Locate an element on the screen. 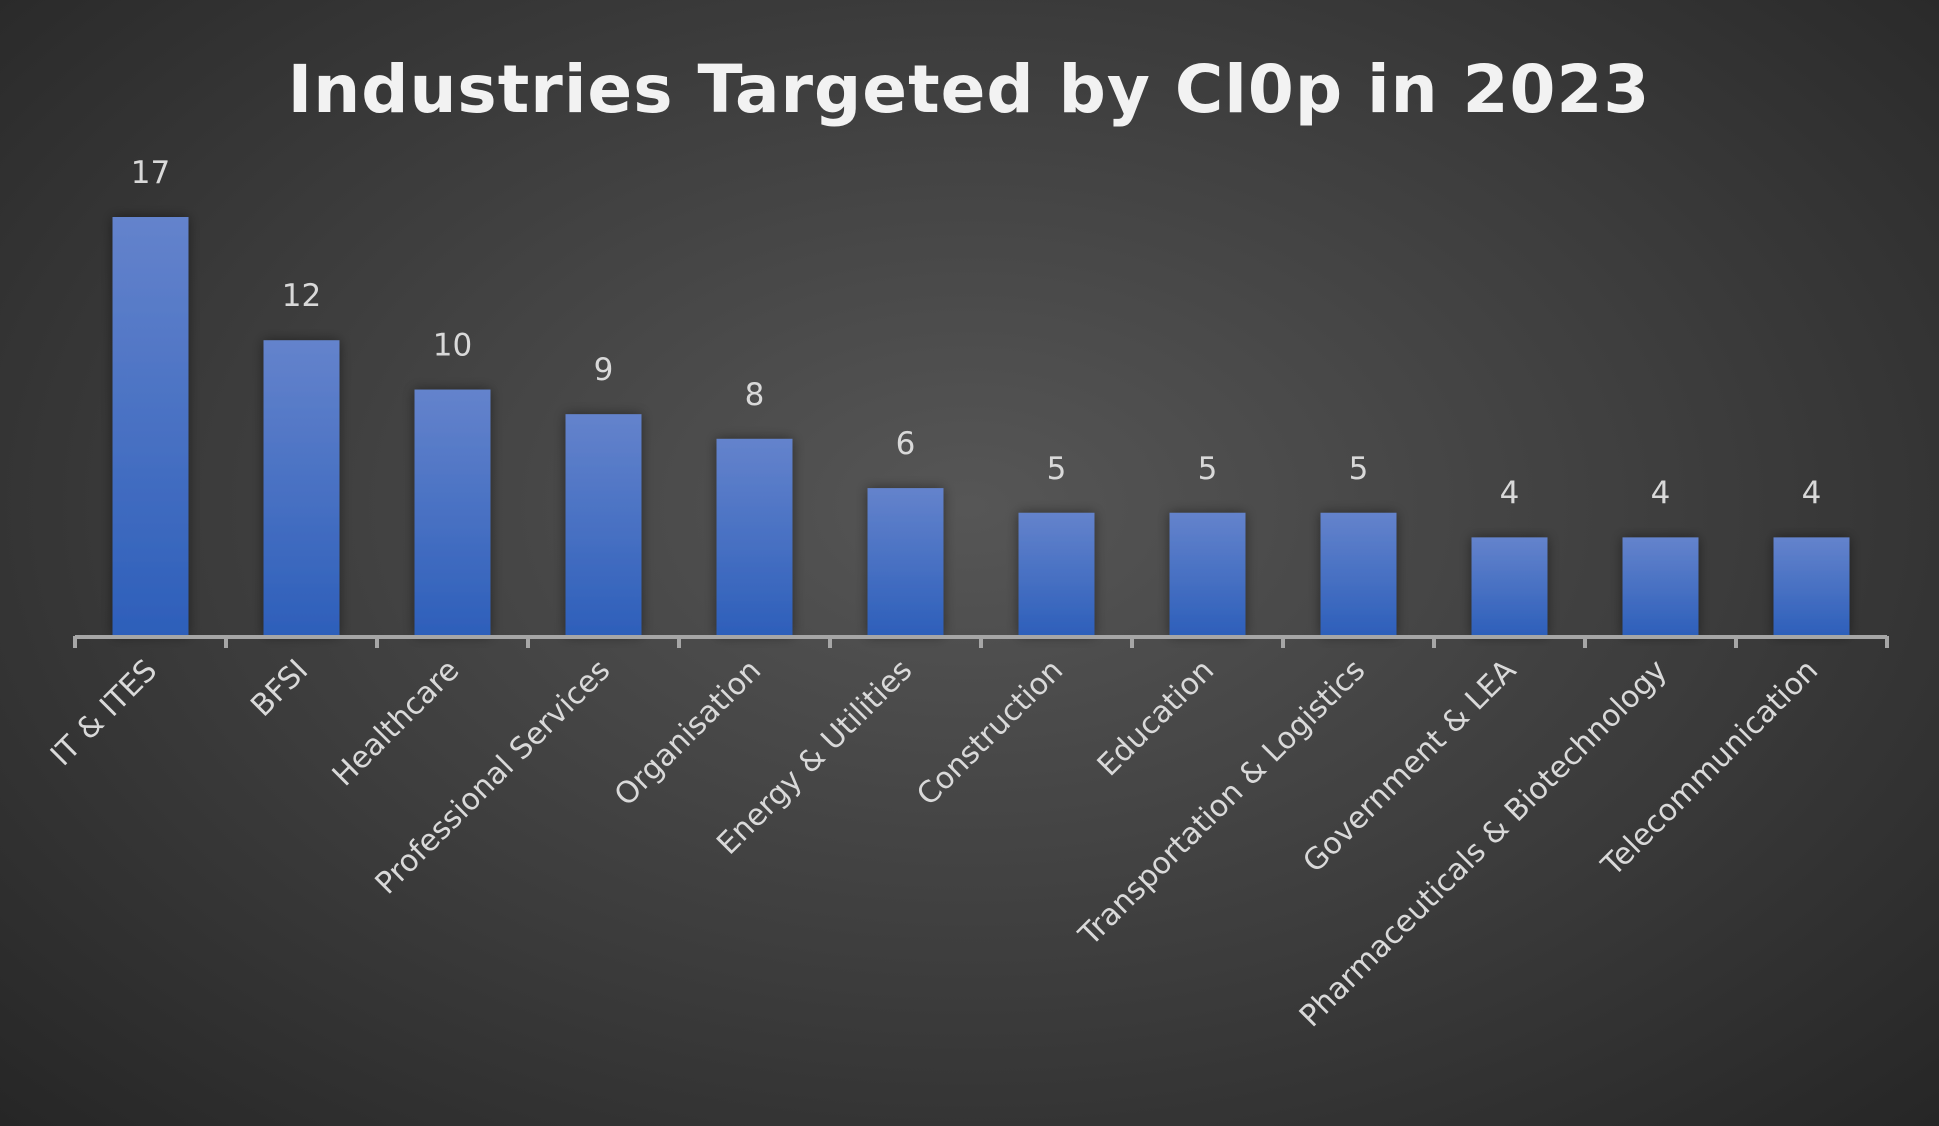 The height and width of the screenshot is (1126, 1939). data-label: 8 is located at coordinates (755, 395).